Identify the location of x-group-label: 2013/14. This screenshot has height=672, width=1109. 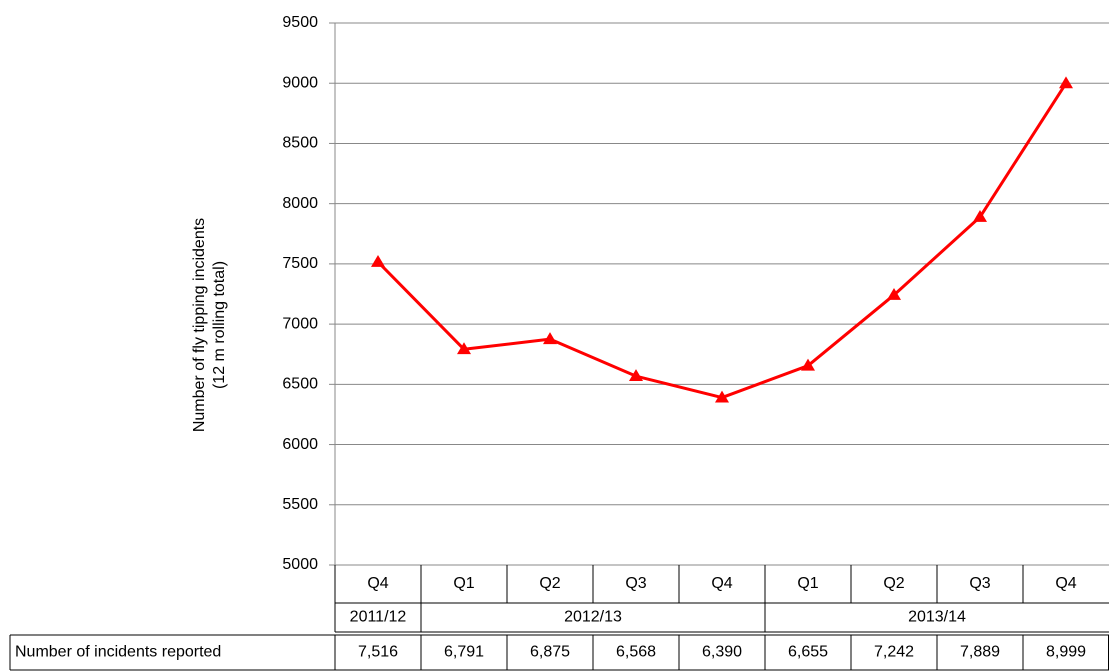
(937, 617).